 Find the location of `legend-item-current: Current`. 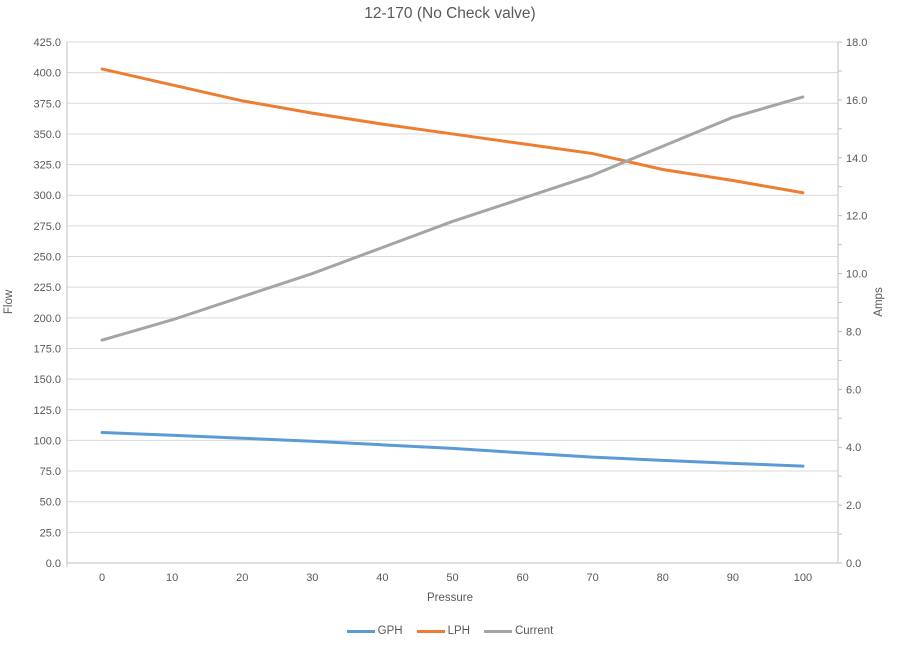

legend-item-current: Current is located at coordinates (518, 631).